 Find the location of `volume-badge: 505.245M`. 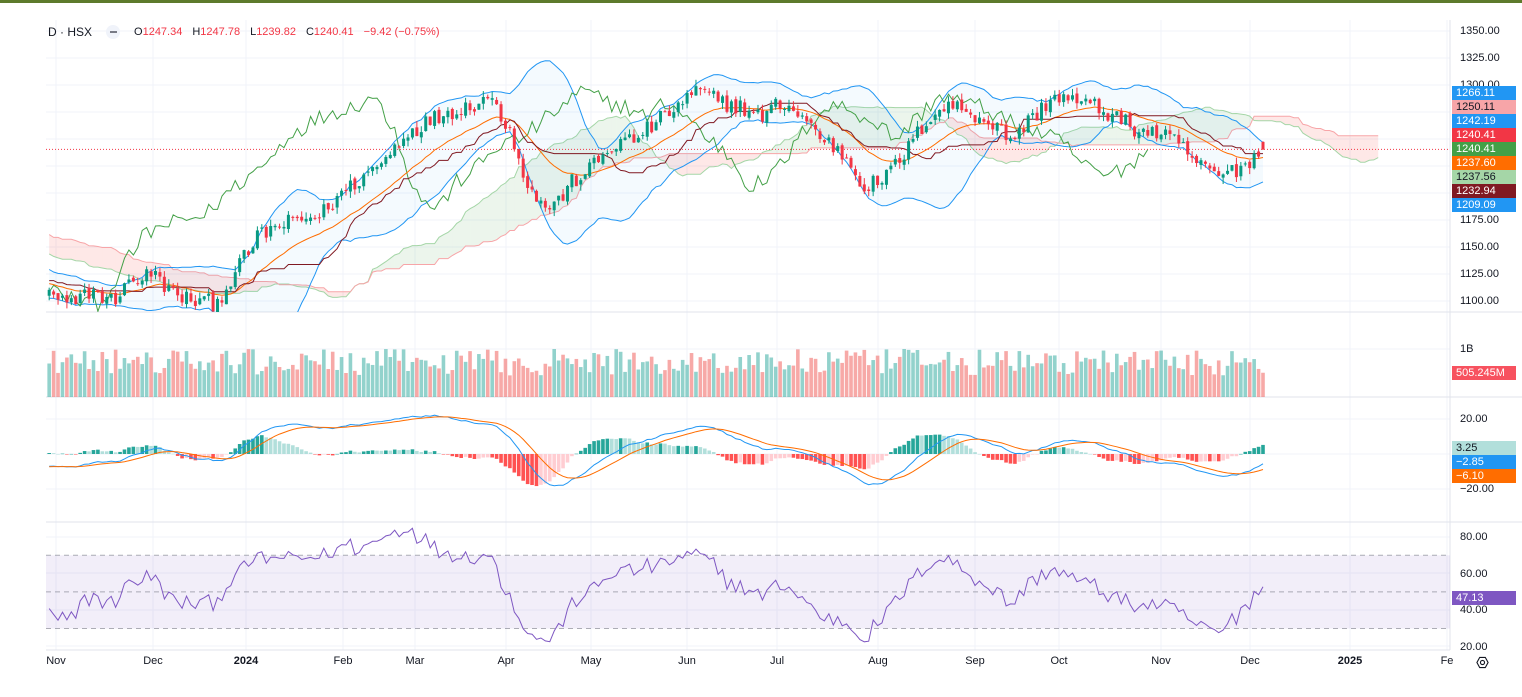

volume-badge: 505.245M is located at coordinates (1484, 373).